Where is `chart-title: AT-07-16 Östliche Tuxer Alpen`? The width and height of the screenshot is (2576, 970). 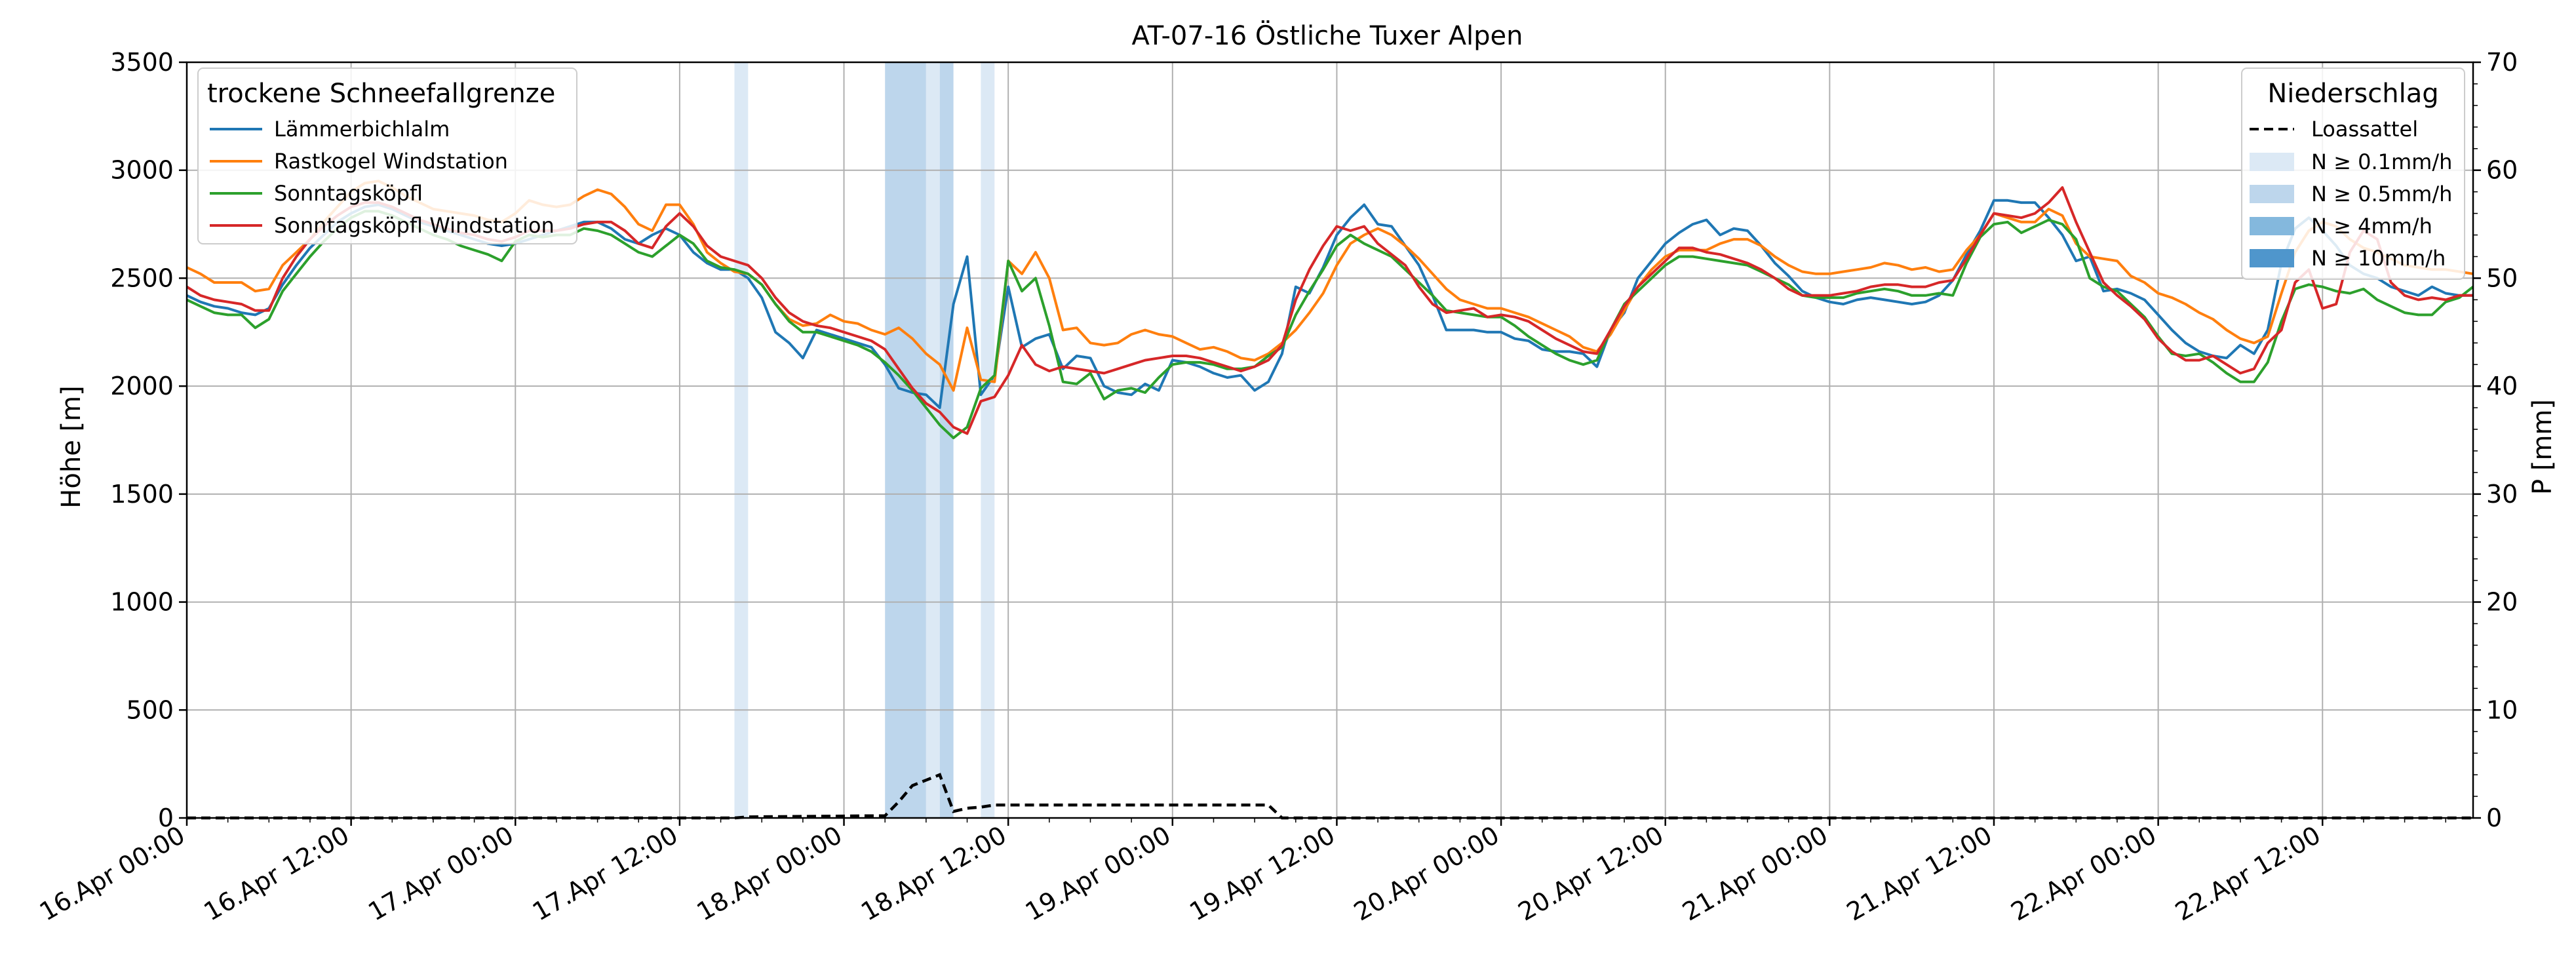
chart-title: AT-07-16 Östliche Tuxer Alpen is located at coordinates (1327, 35).